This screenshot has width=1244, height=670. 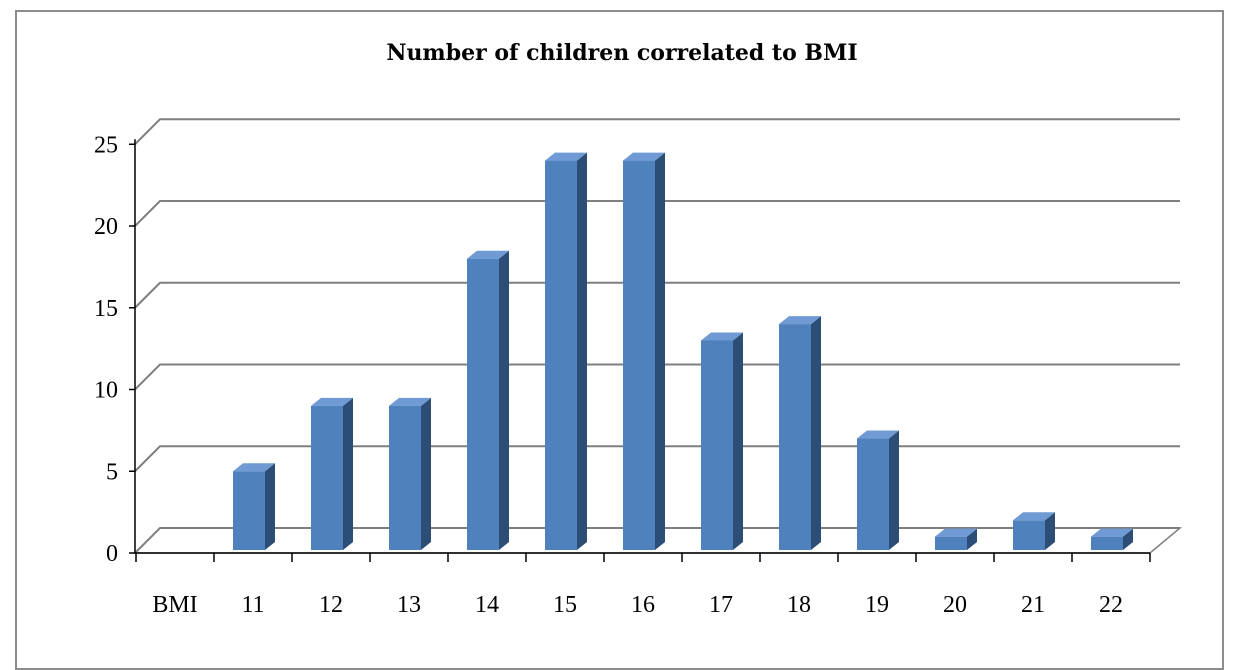 I want to click on y-tick-label: 25, so click(x=106, y=145).